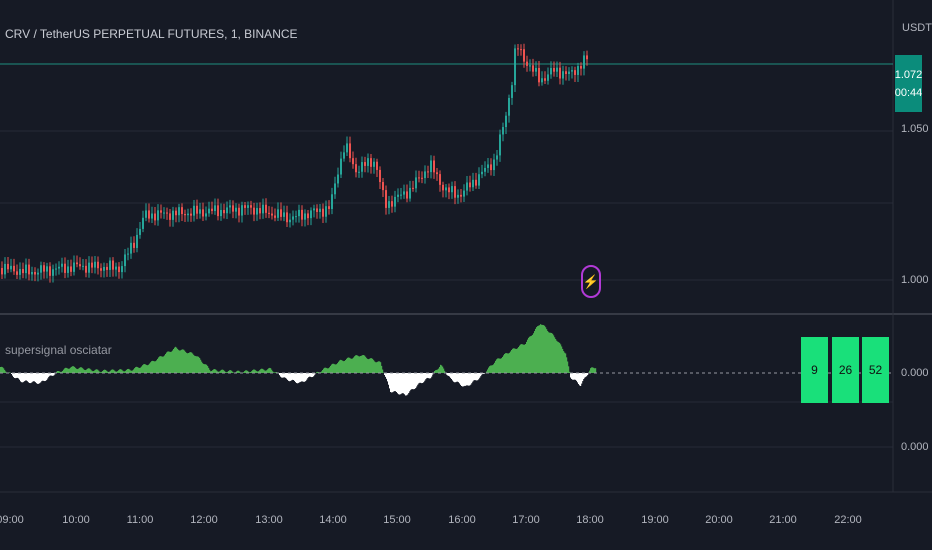 This screenshot has width=932, height=550. What do you see at coordinates (719, 520) in the screenshot?
I see `time-tick-label: 20:00` at bounding box center [719, 520].